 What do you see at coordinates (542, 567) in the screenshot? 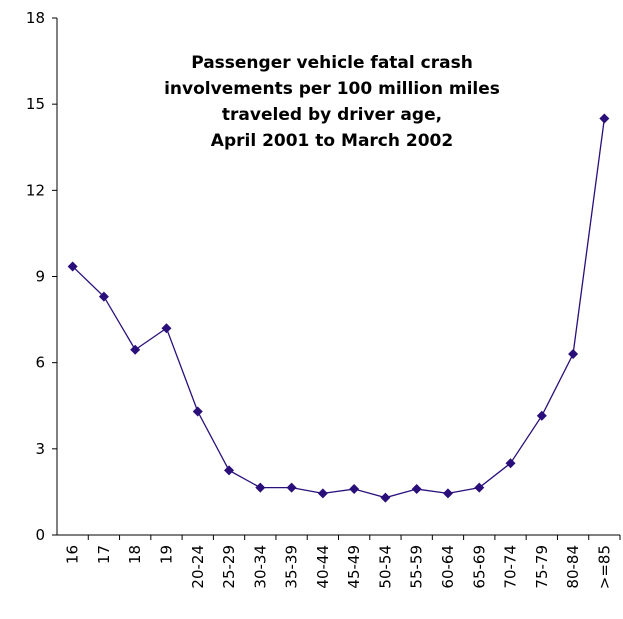
I see `x-tick-label: 75-79` at bounding box center [542, 567].